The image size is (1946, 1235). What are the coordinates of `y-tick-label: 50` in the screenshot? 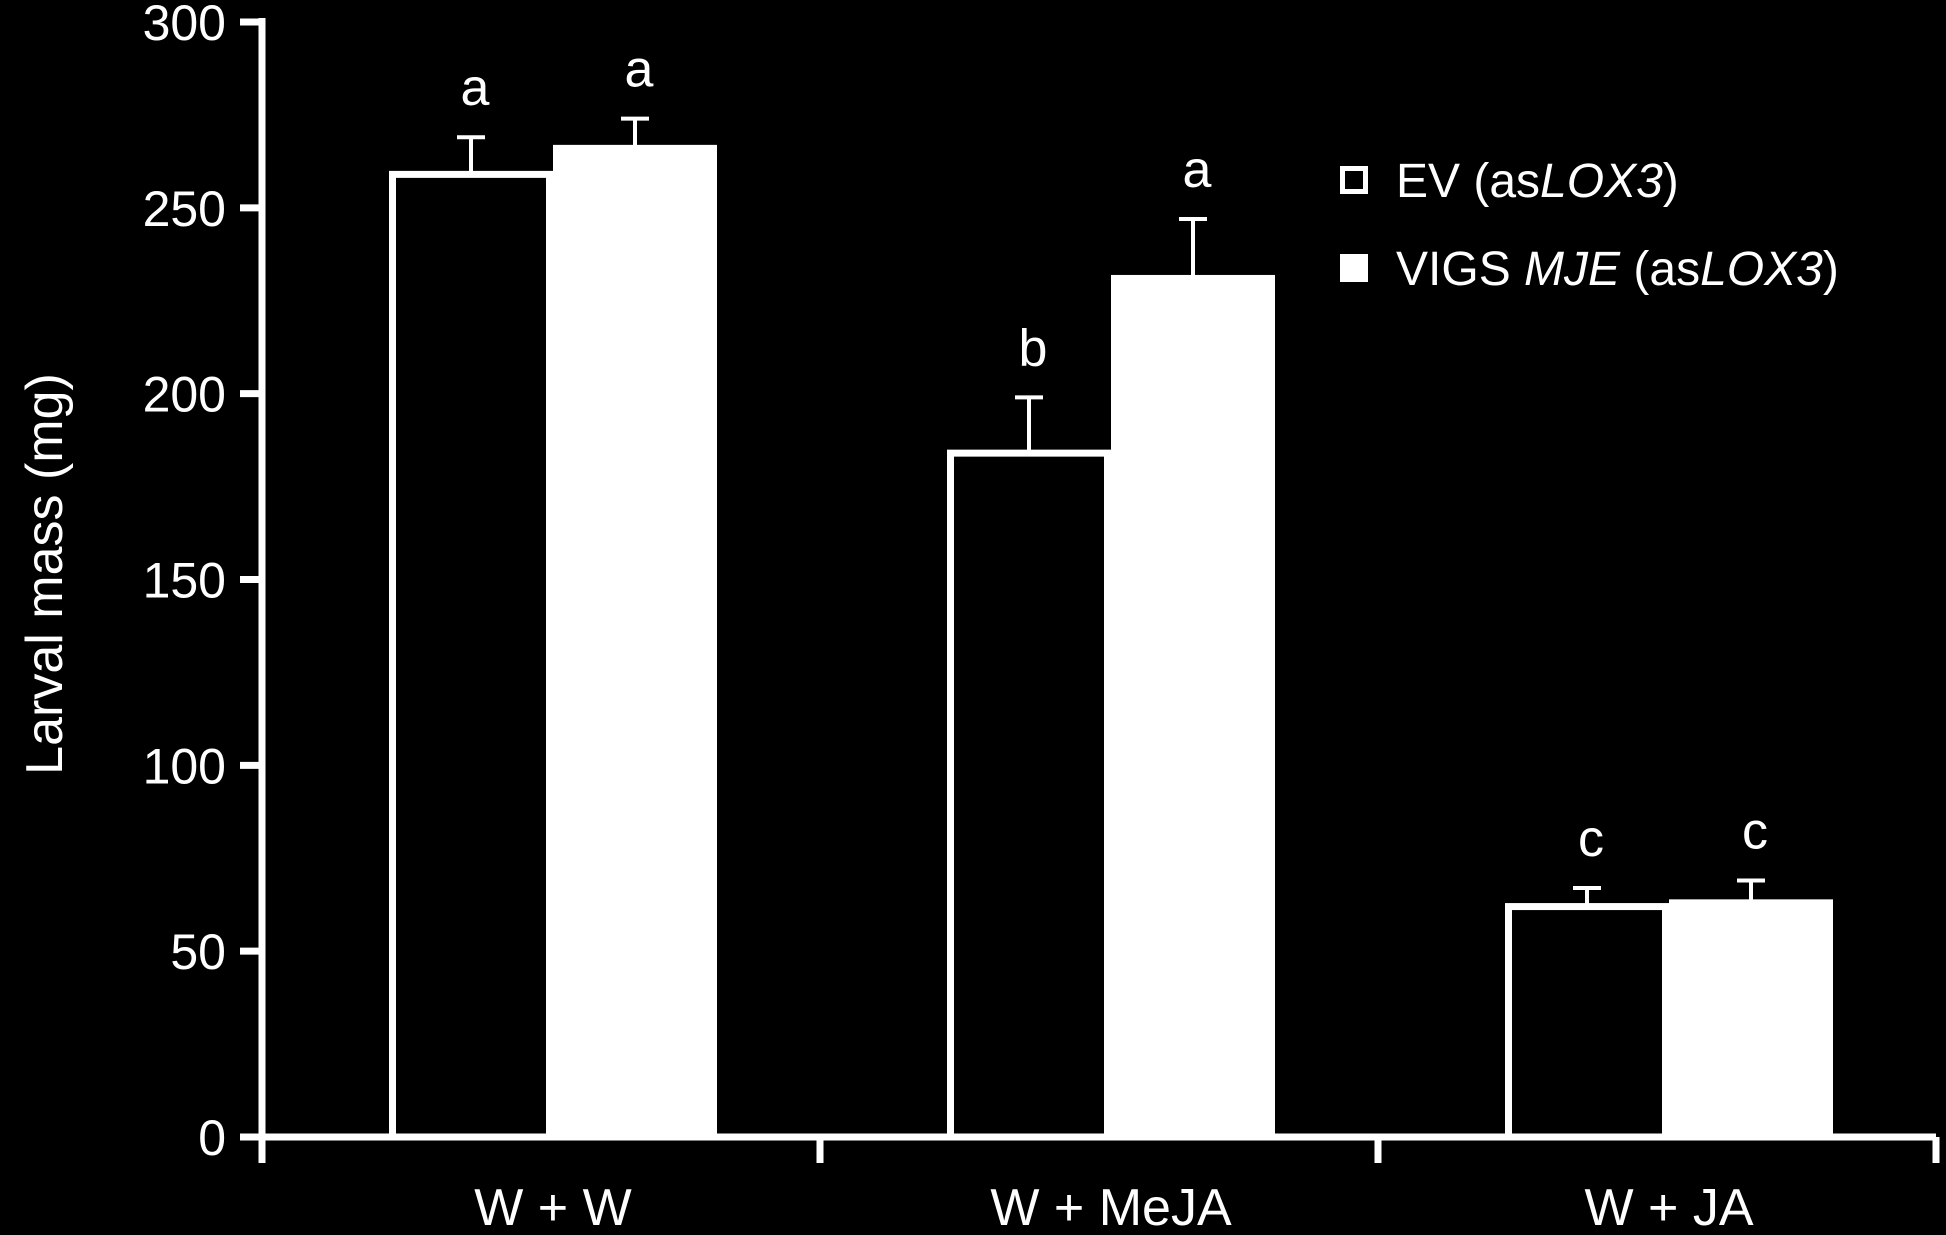 It's located at (198, 952).